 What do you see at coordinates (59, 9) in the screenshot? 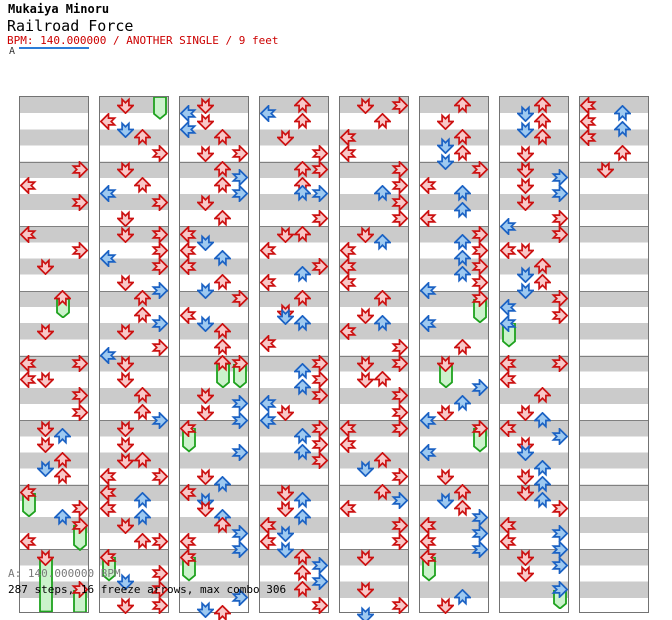
I see `artist-name: Mukaiya Minoru` at bounding box center [59, 9].